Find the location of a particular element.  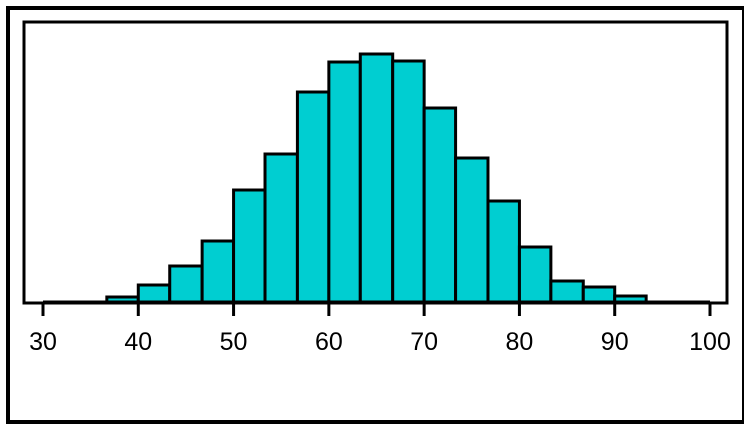

x-axis-ticks is located at coordinates (376, 309).